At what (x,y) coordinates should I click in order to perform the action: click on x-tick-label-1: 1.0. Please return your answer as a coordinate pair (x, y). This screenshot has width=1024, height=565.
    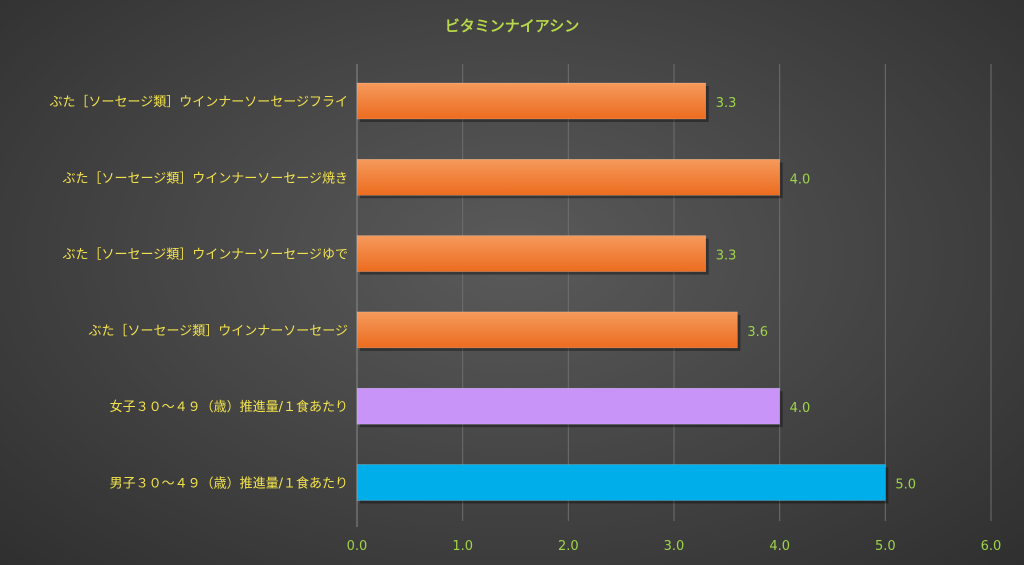
    Looking at the image, I should click on (462, 546).